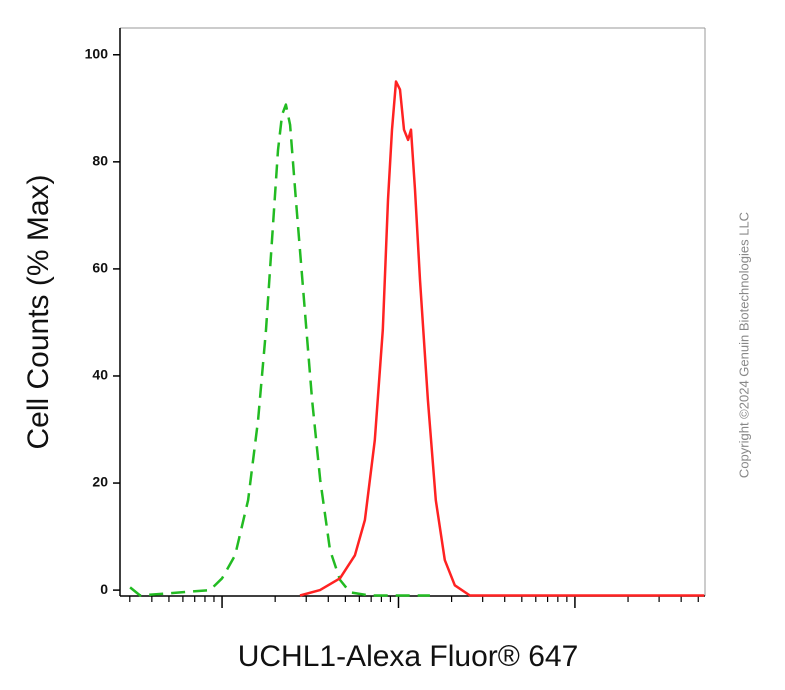 This screenshot has height=690, width=785. Describe the element at coordinates (100, 161) in the screenshot. I see `y-tick-label: 80` at that location.